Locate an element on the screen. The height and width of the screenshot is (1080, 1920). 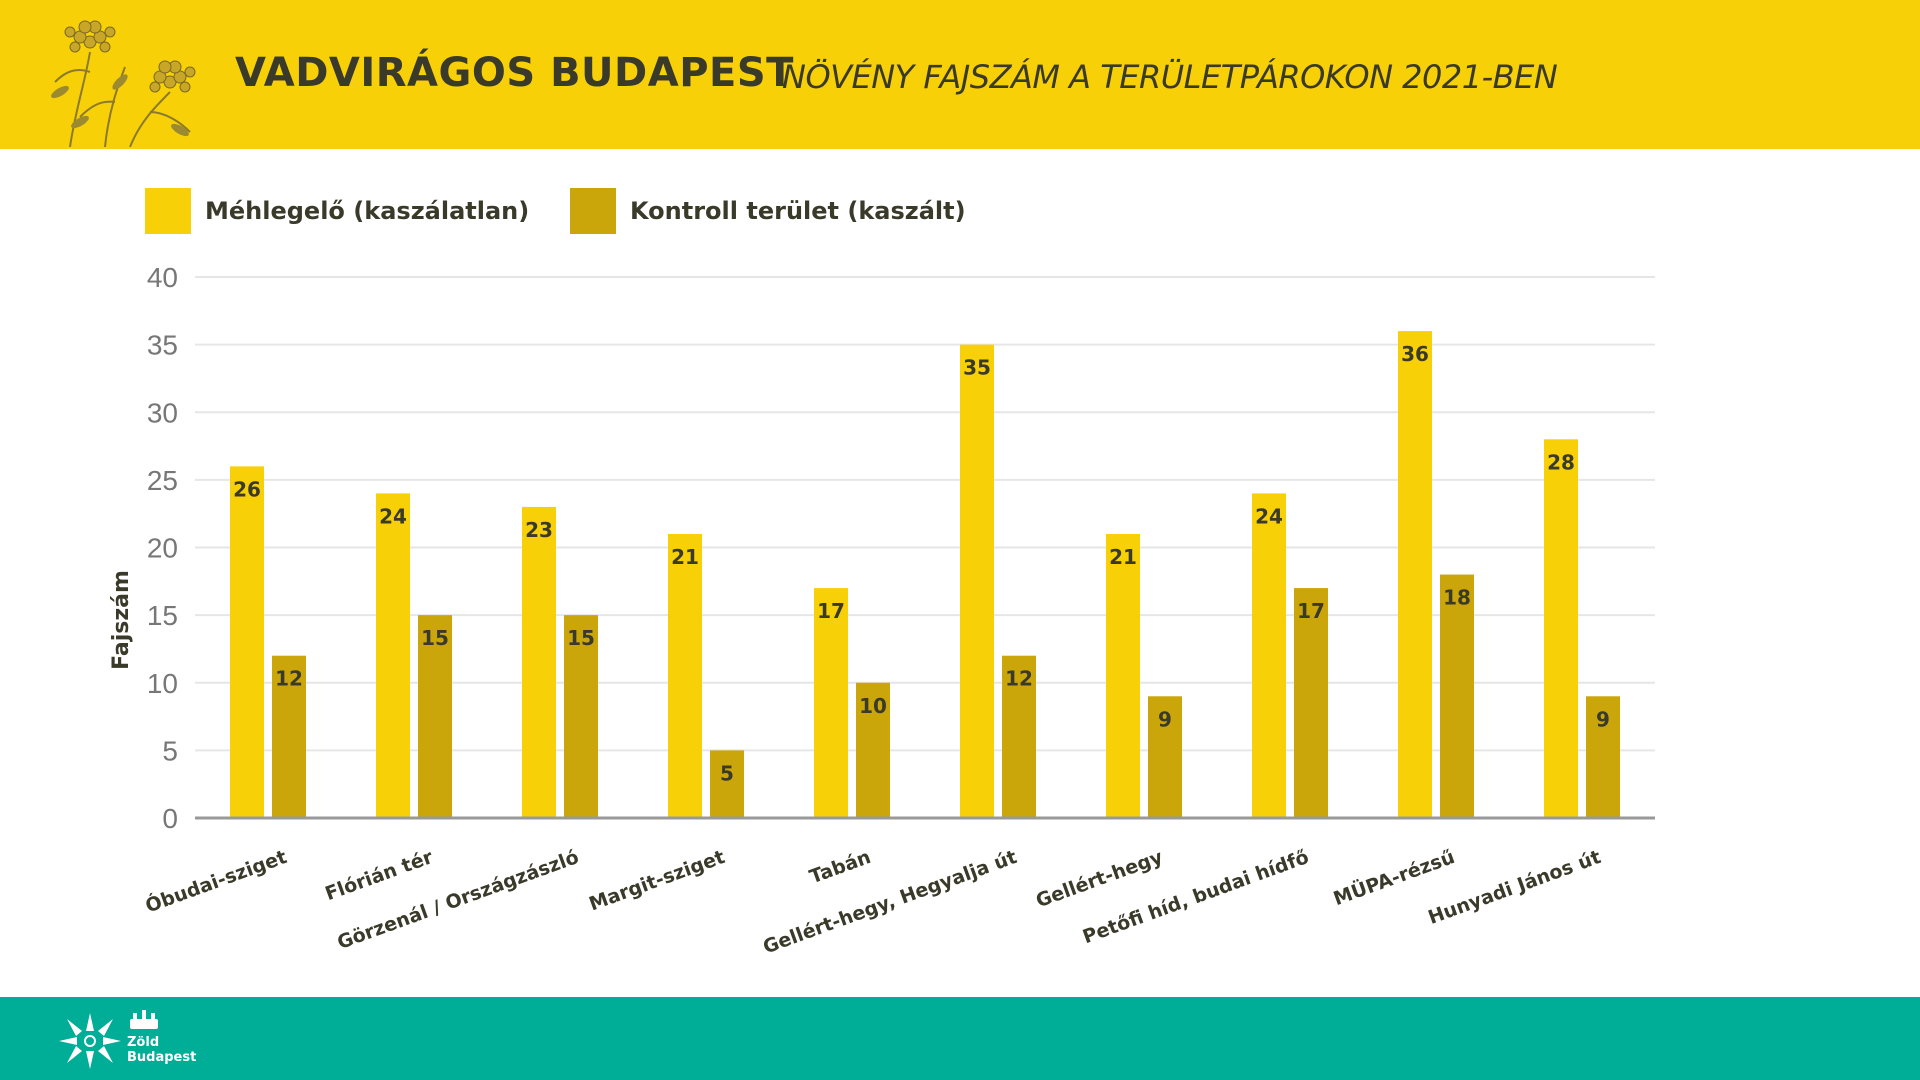
x-tick-label: Görzenál / Országzászló is located at coordinates (457, 900).